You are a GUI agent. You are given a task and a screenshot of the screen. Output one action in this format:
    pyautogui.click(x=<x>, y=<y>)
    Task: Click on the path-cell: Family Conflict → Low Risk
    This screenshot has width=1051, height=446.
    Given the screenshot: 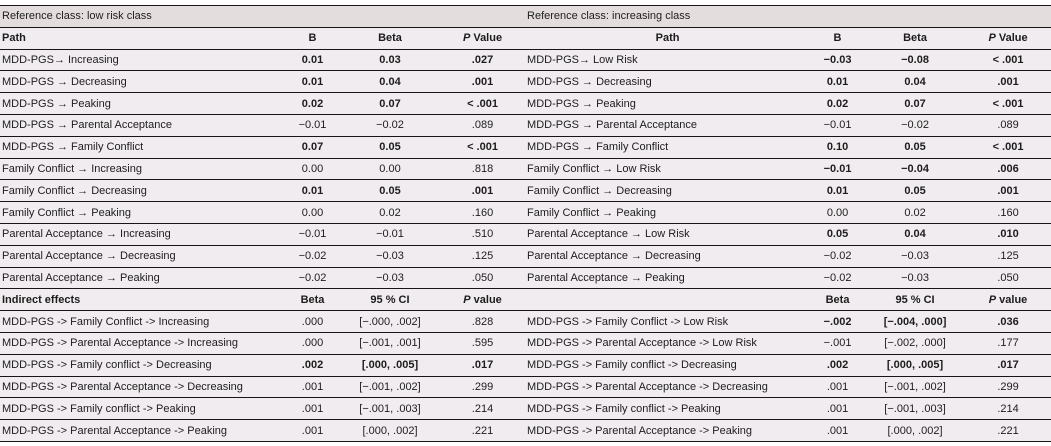 What is the action you would take?
    pyautogui.click(x=668, y=169)
    